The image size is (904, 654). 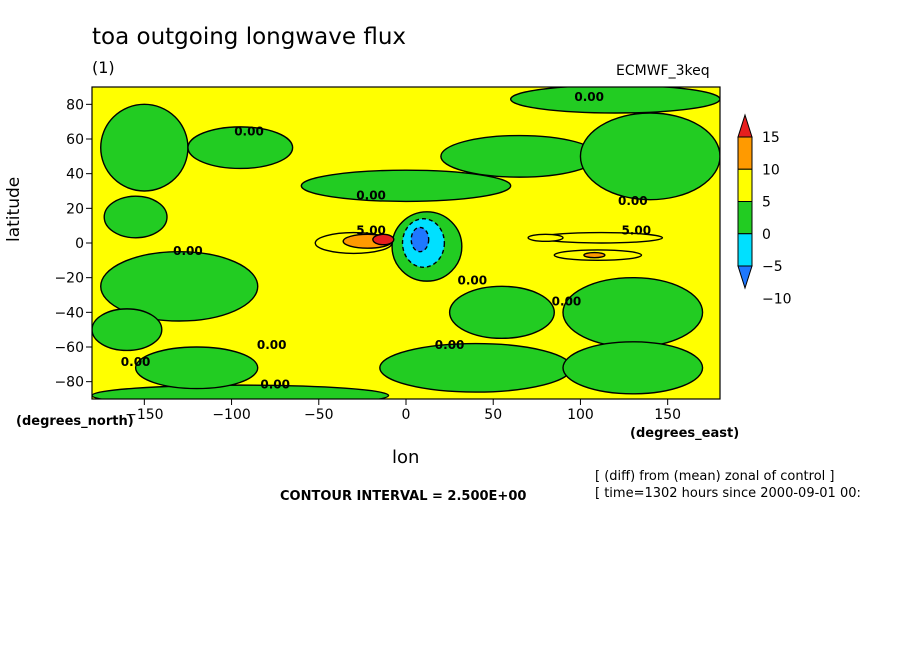 I want to click on y-tick-label-60: 60, so click(x=75, y=140).